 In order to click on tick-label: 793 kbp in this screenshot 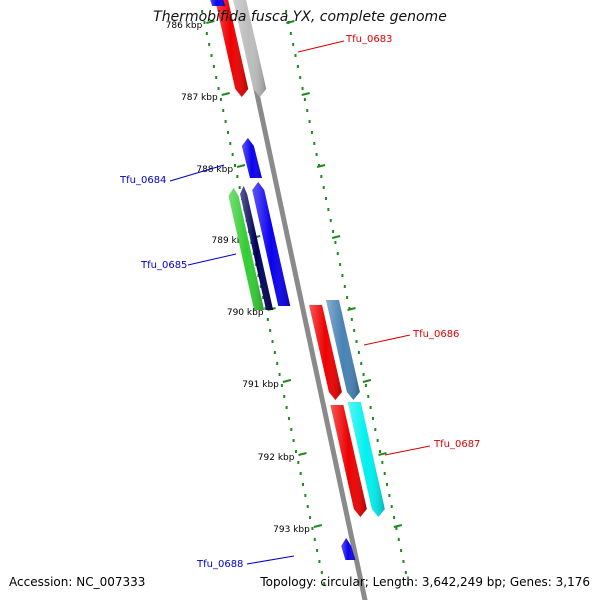, I will do `click(291, 530)`.